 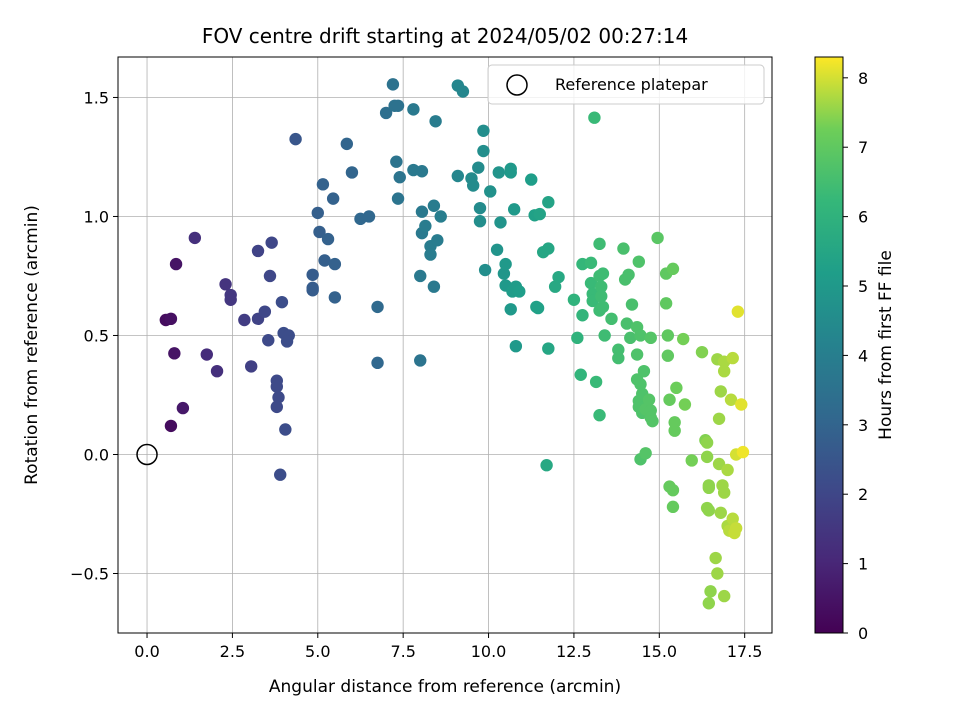 I want to click on colorbar-tick-label: 6, so click(x=863, y=217).